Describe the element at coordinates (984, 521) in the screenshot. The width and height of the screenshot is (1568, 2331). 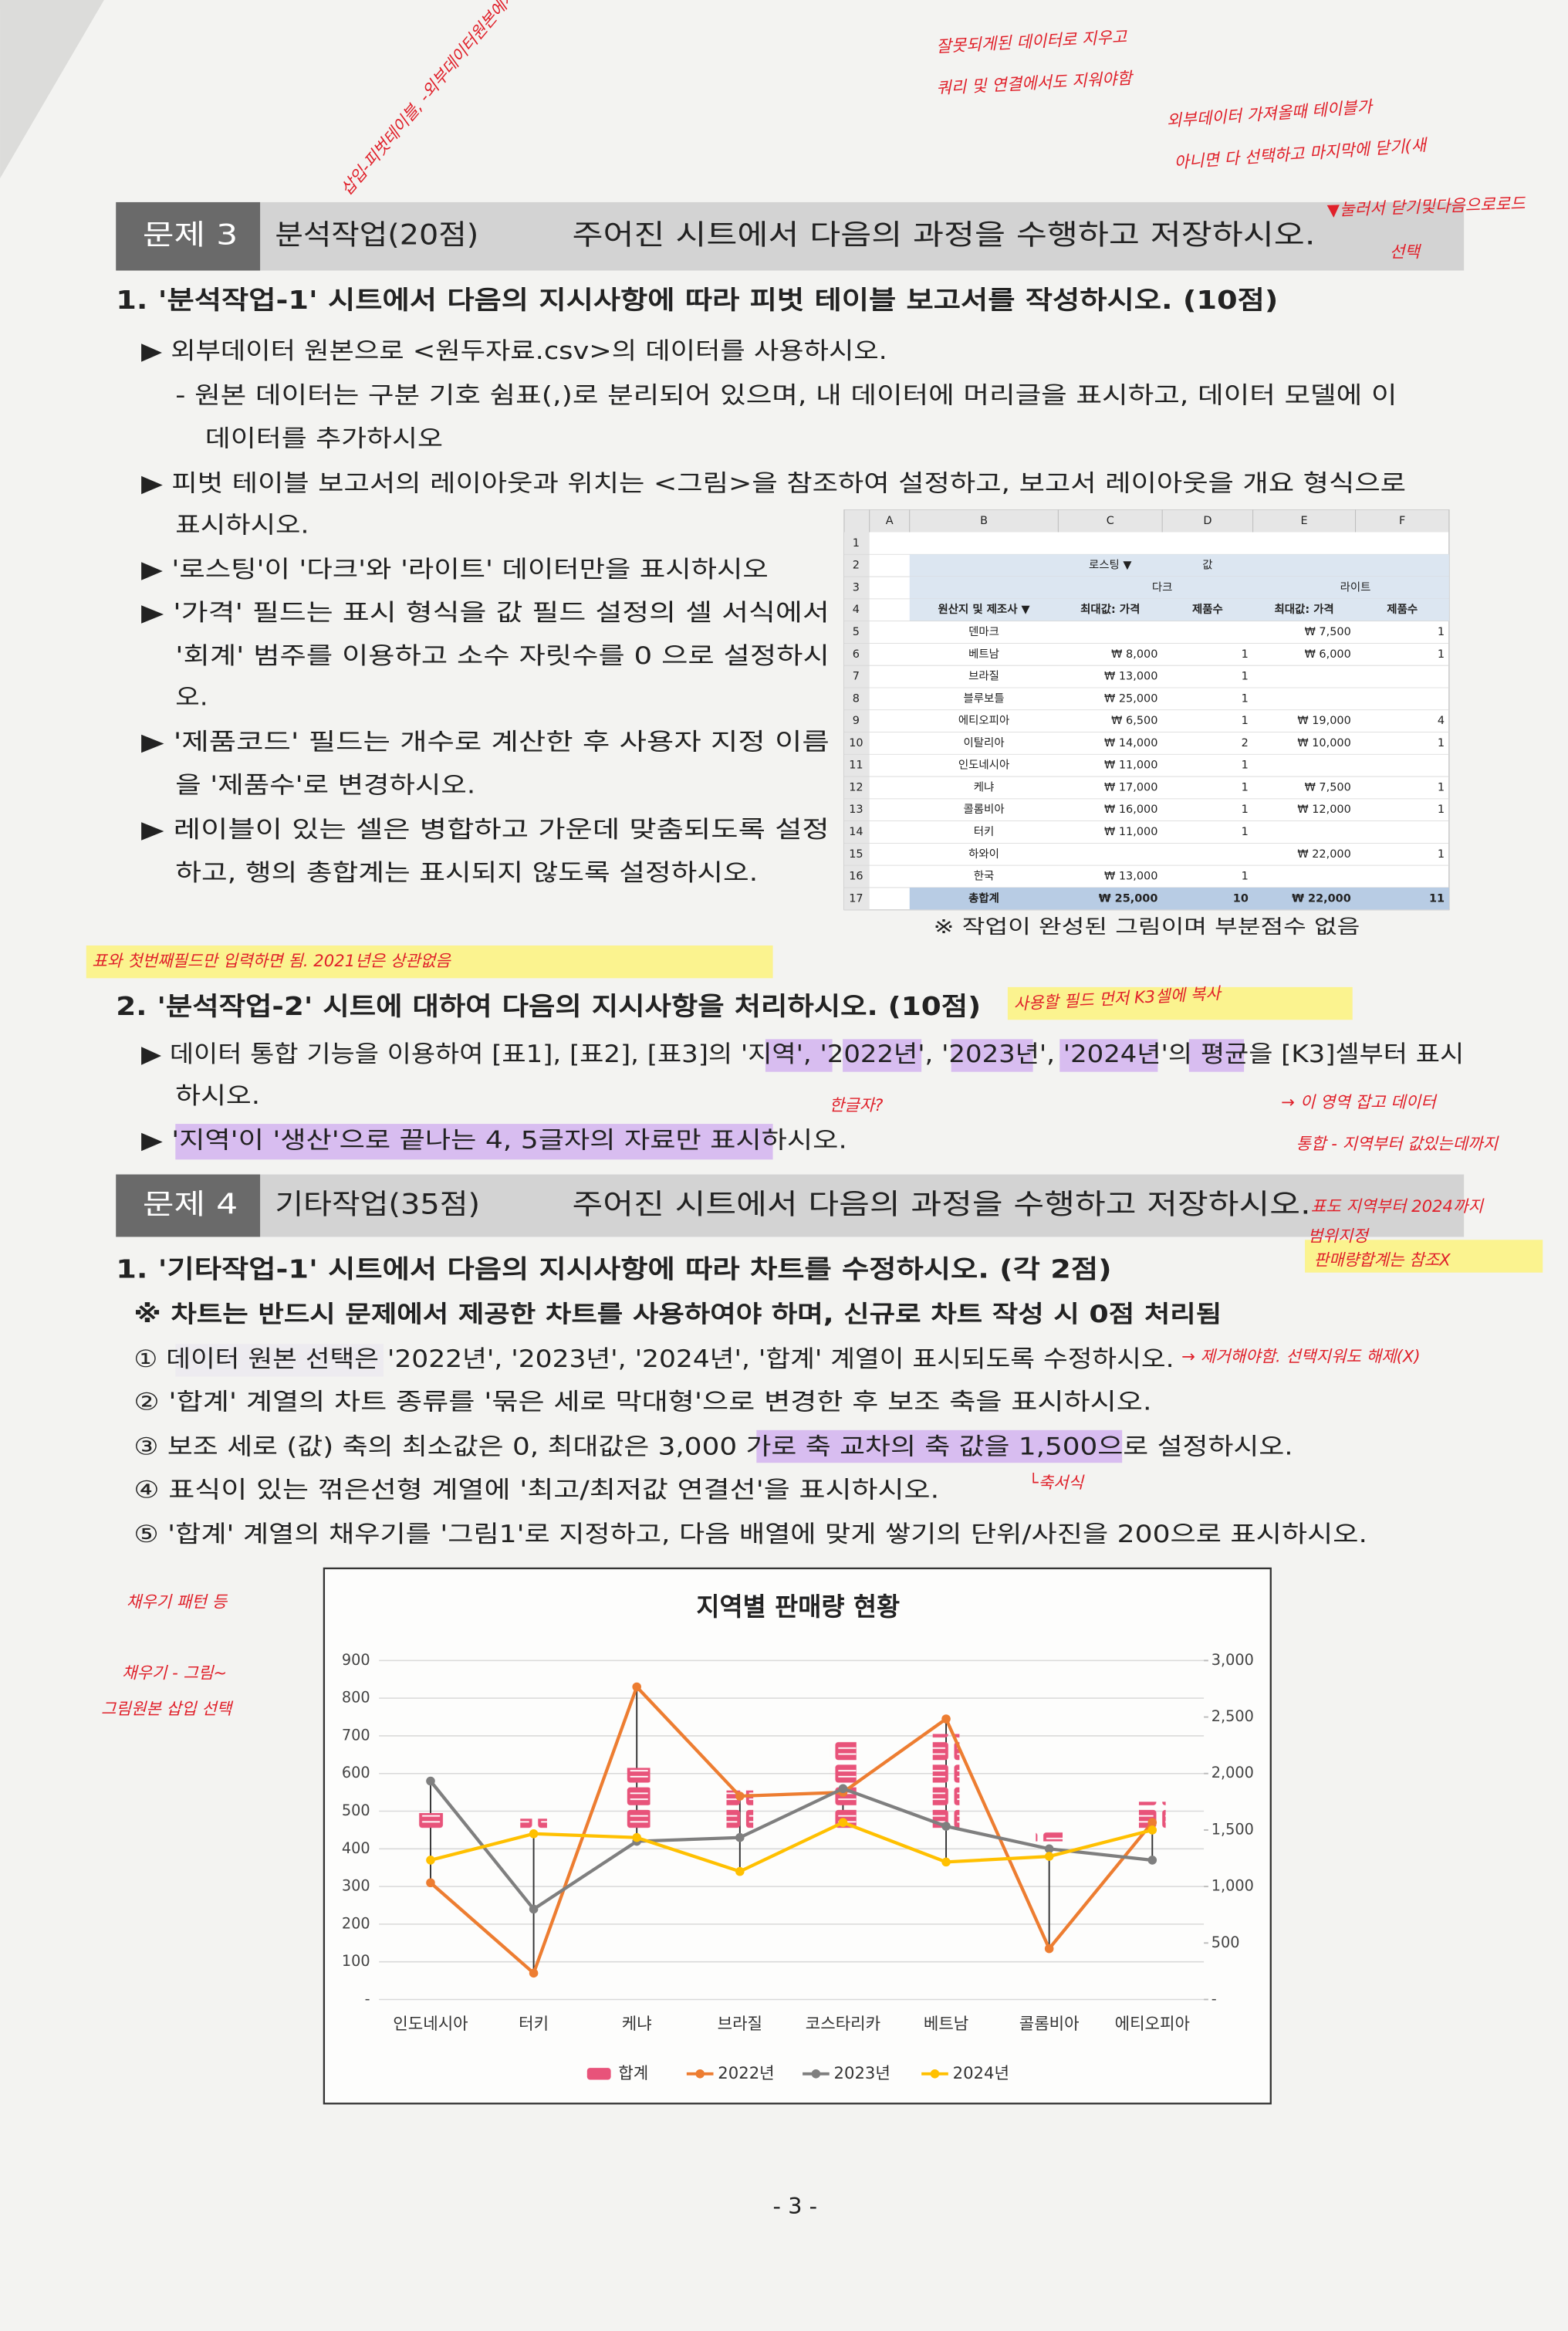
I see `column-header: B` at that location.